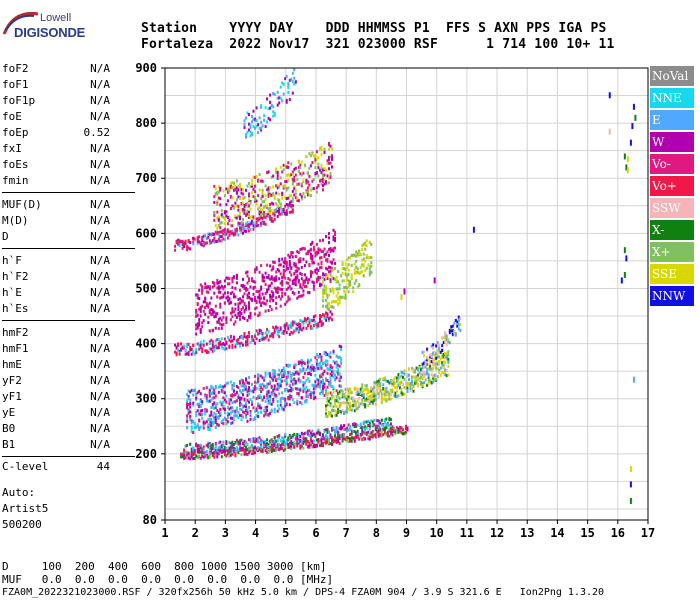 The height and width of the screenshot is (600, 700). Describe the element at coordinates (56, 182) in the screenshot. I see `param-row-fmin: fmin N/A` at that location.